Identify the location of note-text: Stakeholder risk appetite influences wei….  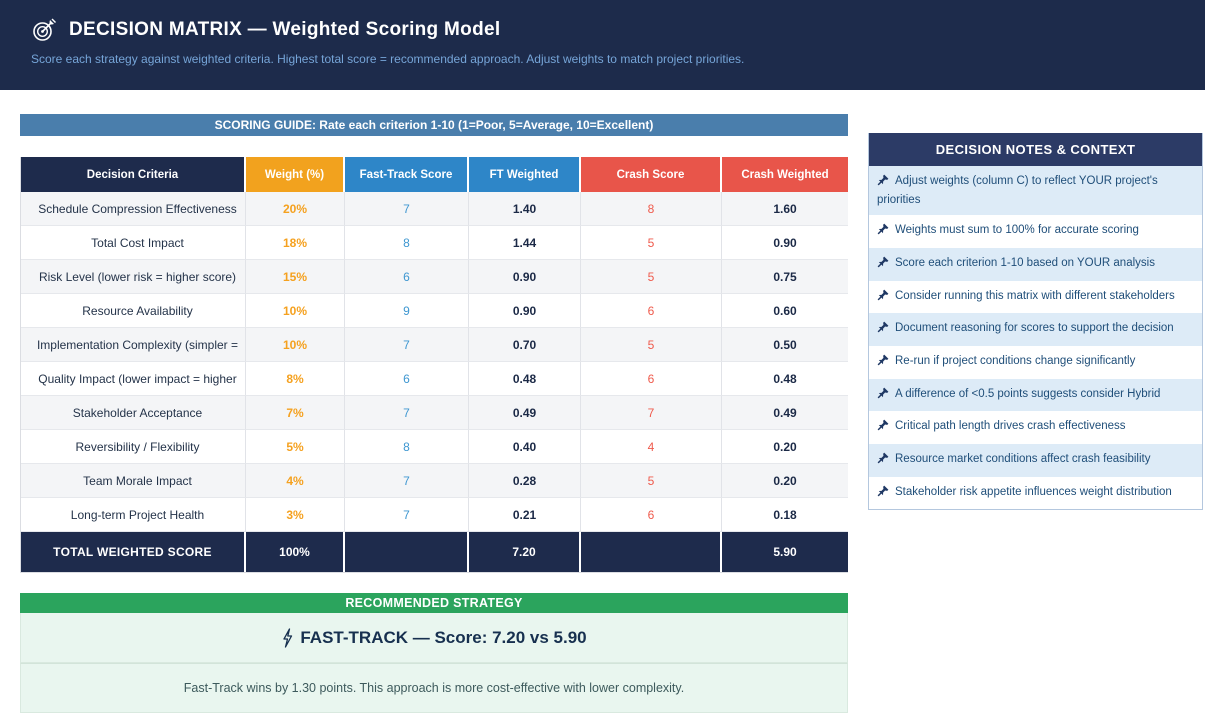
(1033, 491).